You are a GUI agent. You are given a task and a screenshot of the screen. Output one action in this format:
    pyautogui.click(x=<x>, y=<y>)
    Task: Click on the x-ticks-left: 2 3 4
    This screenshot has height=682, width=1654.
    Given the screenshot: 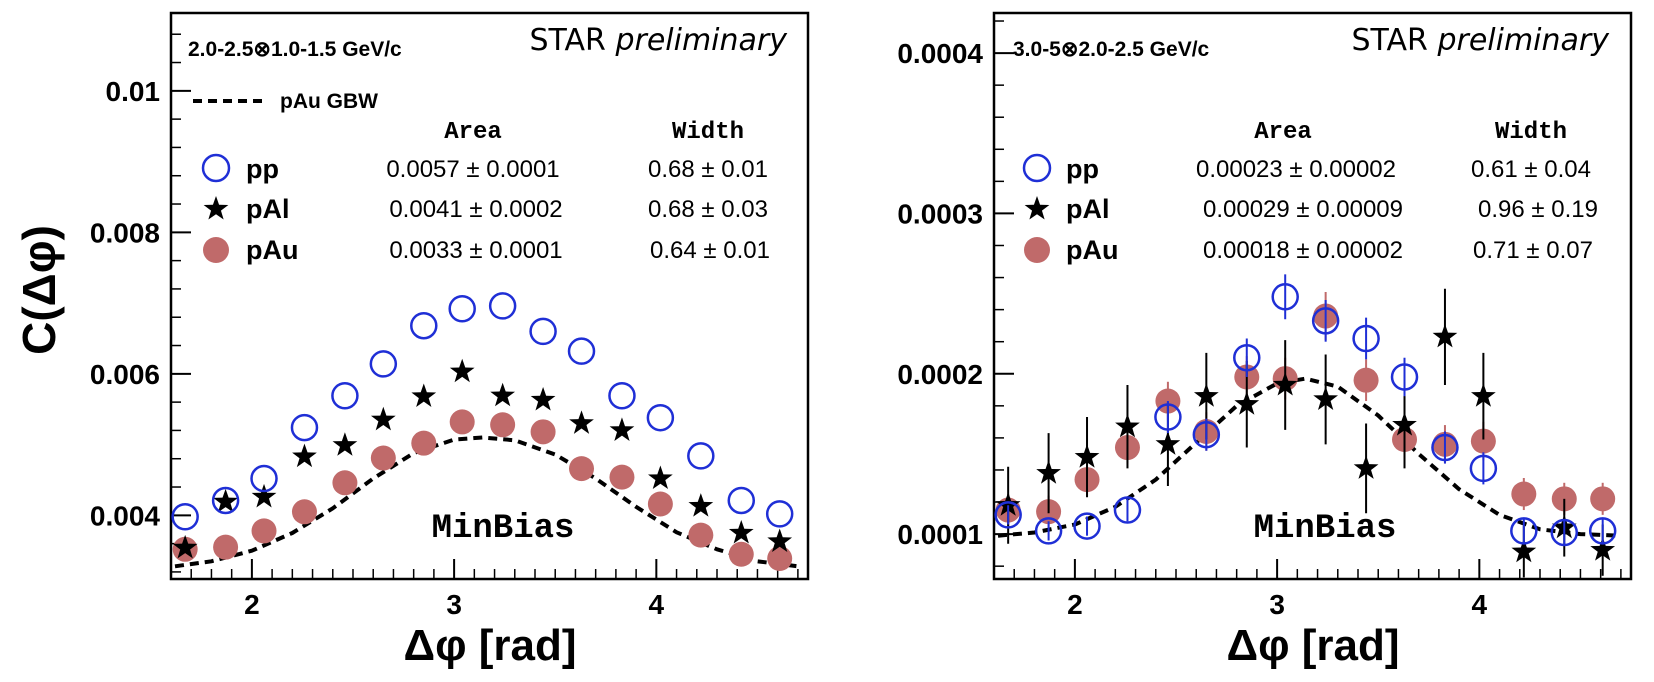 What is the action you would take?
    pyautogui.click(x=494, y=589)
    